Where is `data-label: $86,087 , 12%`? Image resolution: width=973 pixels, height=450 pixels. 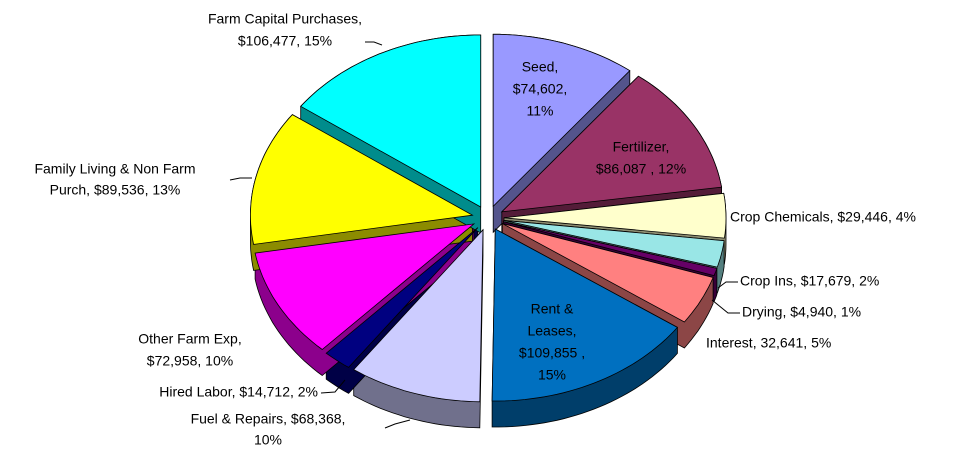 data-label: $86,087 , 12% is located at coordinates (641, 169).